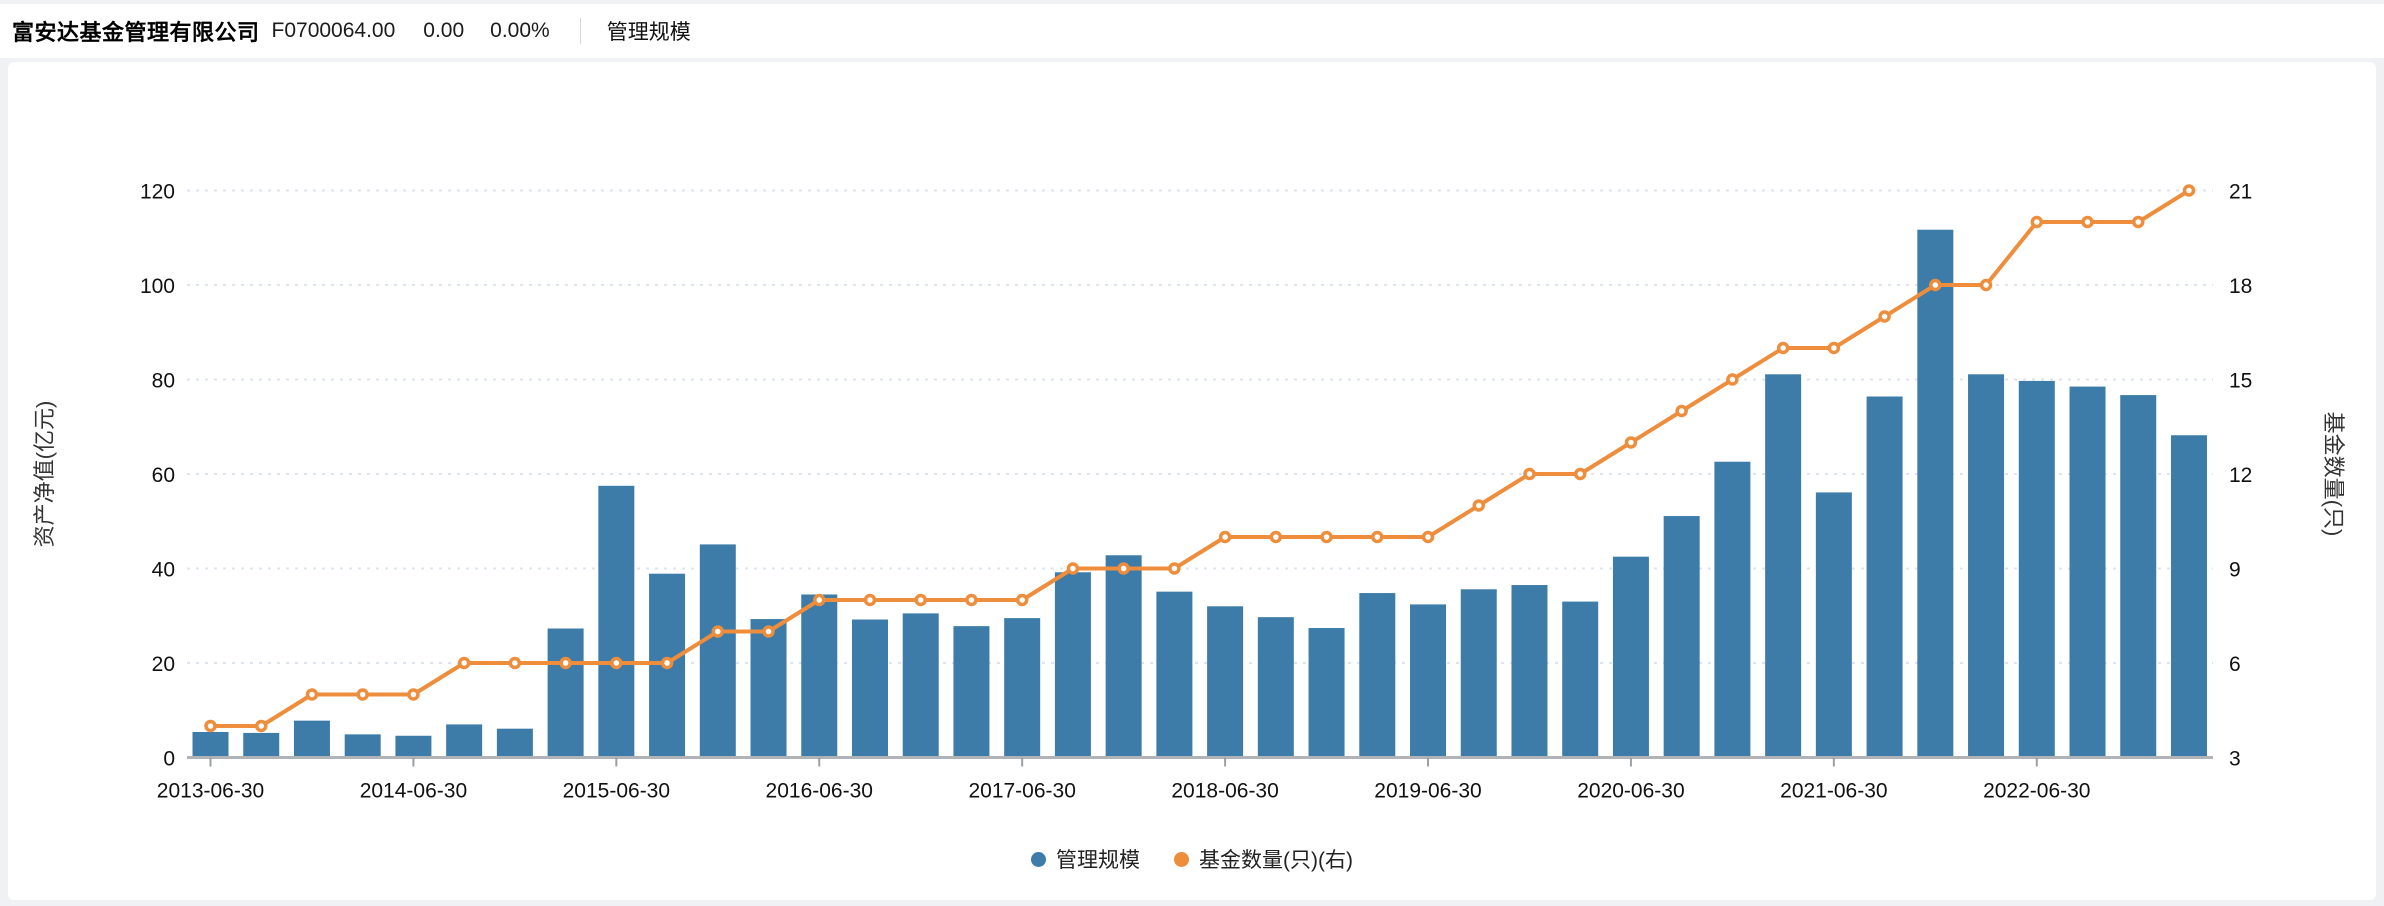 The width and height of the screenshot is (2384, 906). I want to click on left-axis-tick-label: 0, so click(169, 759).